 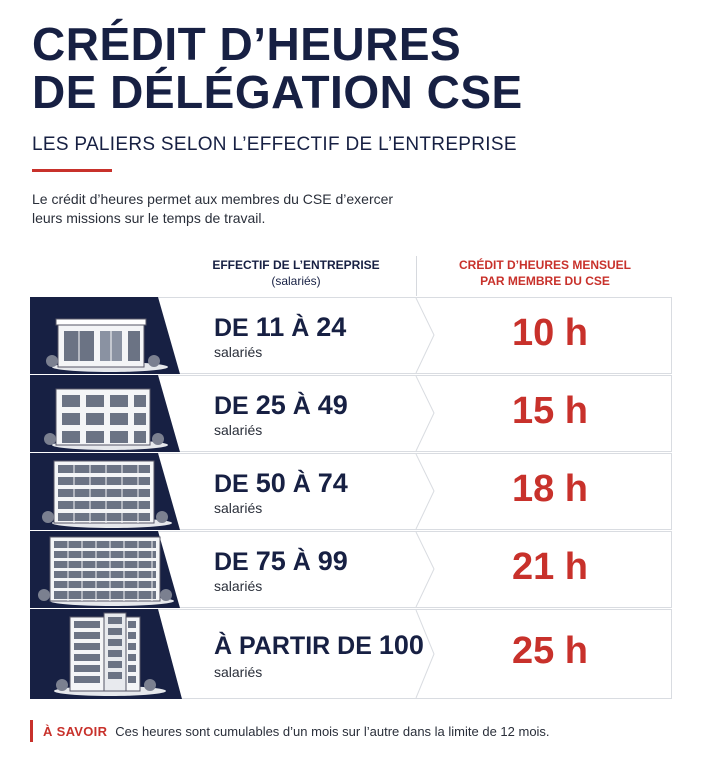 What do you see at coordinates (114, 491) in the screenshot?
I see `office-building-large-icon` at bounding box center [114, 491].